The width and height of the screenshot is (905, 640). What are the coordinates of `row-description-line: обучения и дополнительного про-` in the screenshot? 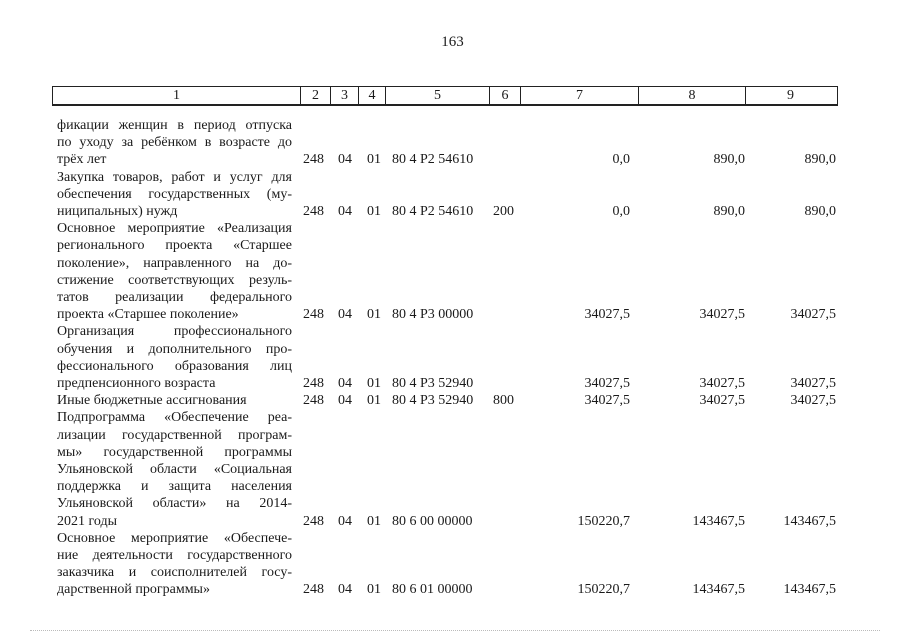 It's located at (174, 349).